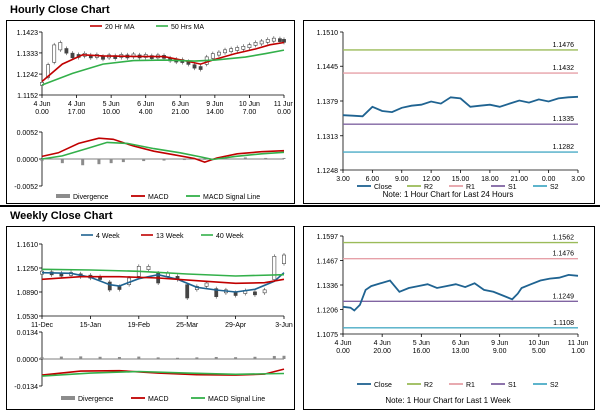 Image resolution: width=600 pixels, height=413 pixels. Describe the element at coordinates (250, 112) in the screenshot. I see `main-x-tick-label: 7.00` at that location.